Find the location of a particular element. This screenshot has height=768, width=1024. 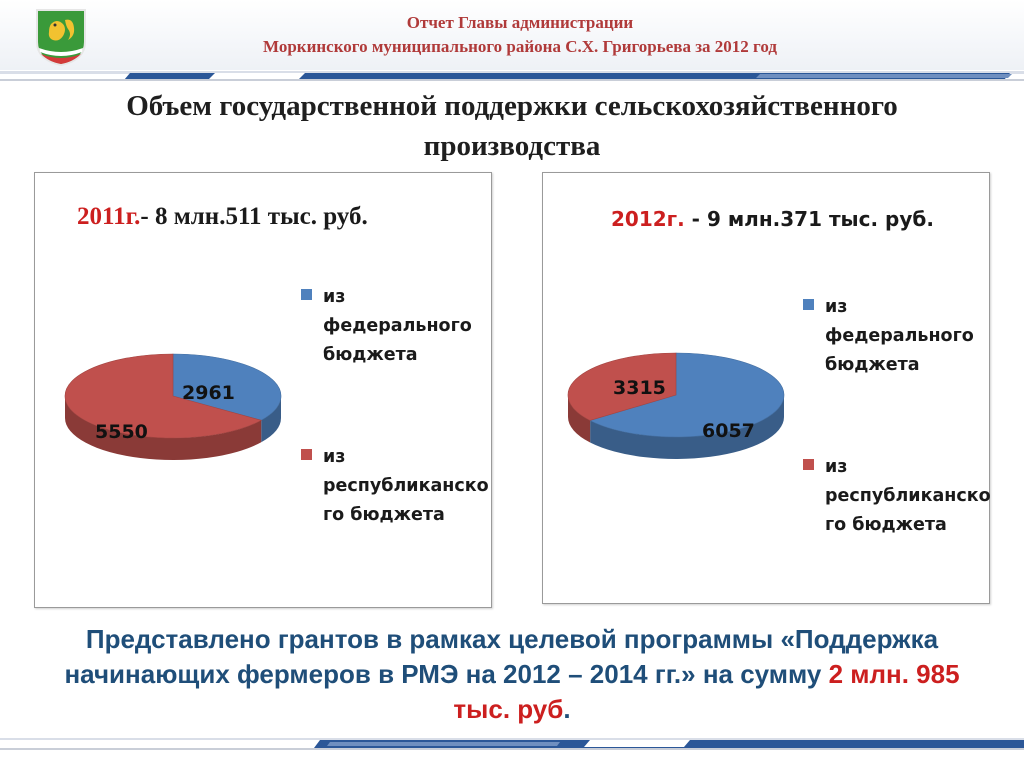

grants-line-3: тыс. руб. is located at coordinates (512, 709).